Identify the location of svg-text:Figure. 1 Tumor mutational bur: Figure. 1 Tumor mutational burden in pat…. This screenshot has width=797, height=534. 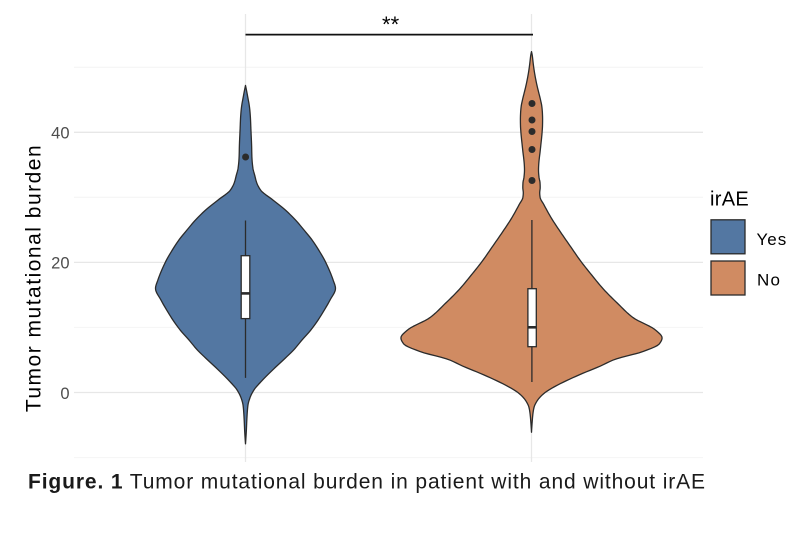
(367, 482).